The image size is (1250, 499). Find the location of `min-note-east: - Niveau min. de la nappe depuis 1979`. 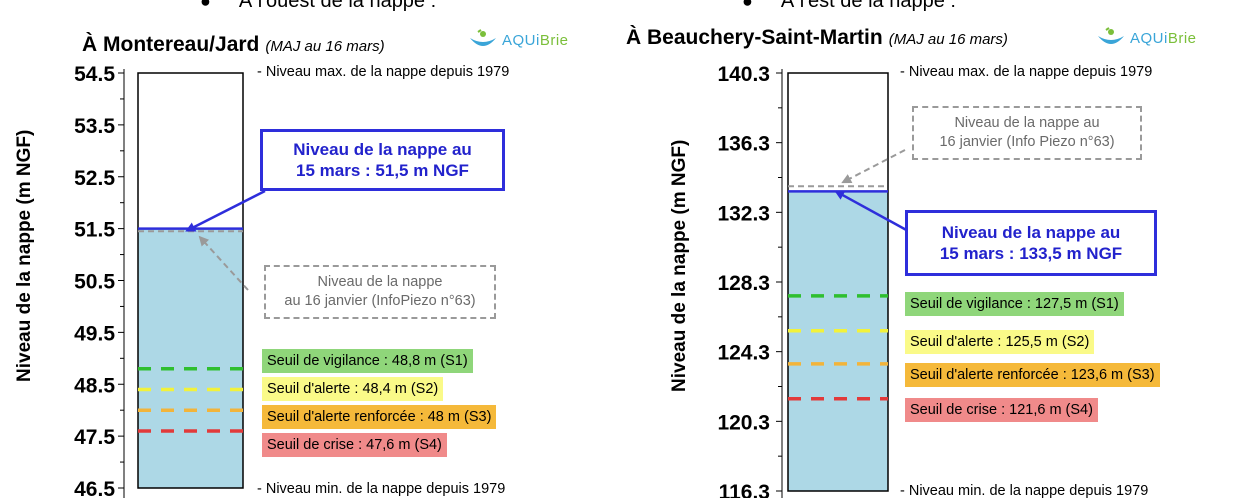

min-note-east: - Niveau min. de la nappe depuis 1979 is located at coordinates (1024, 491).